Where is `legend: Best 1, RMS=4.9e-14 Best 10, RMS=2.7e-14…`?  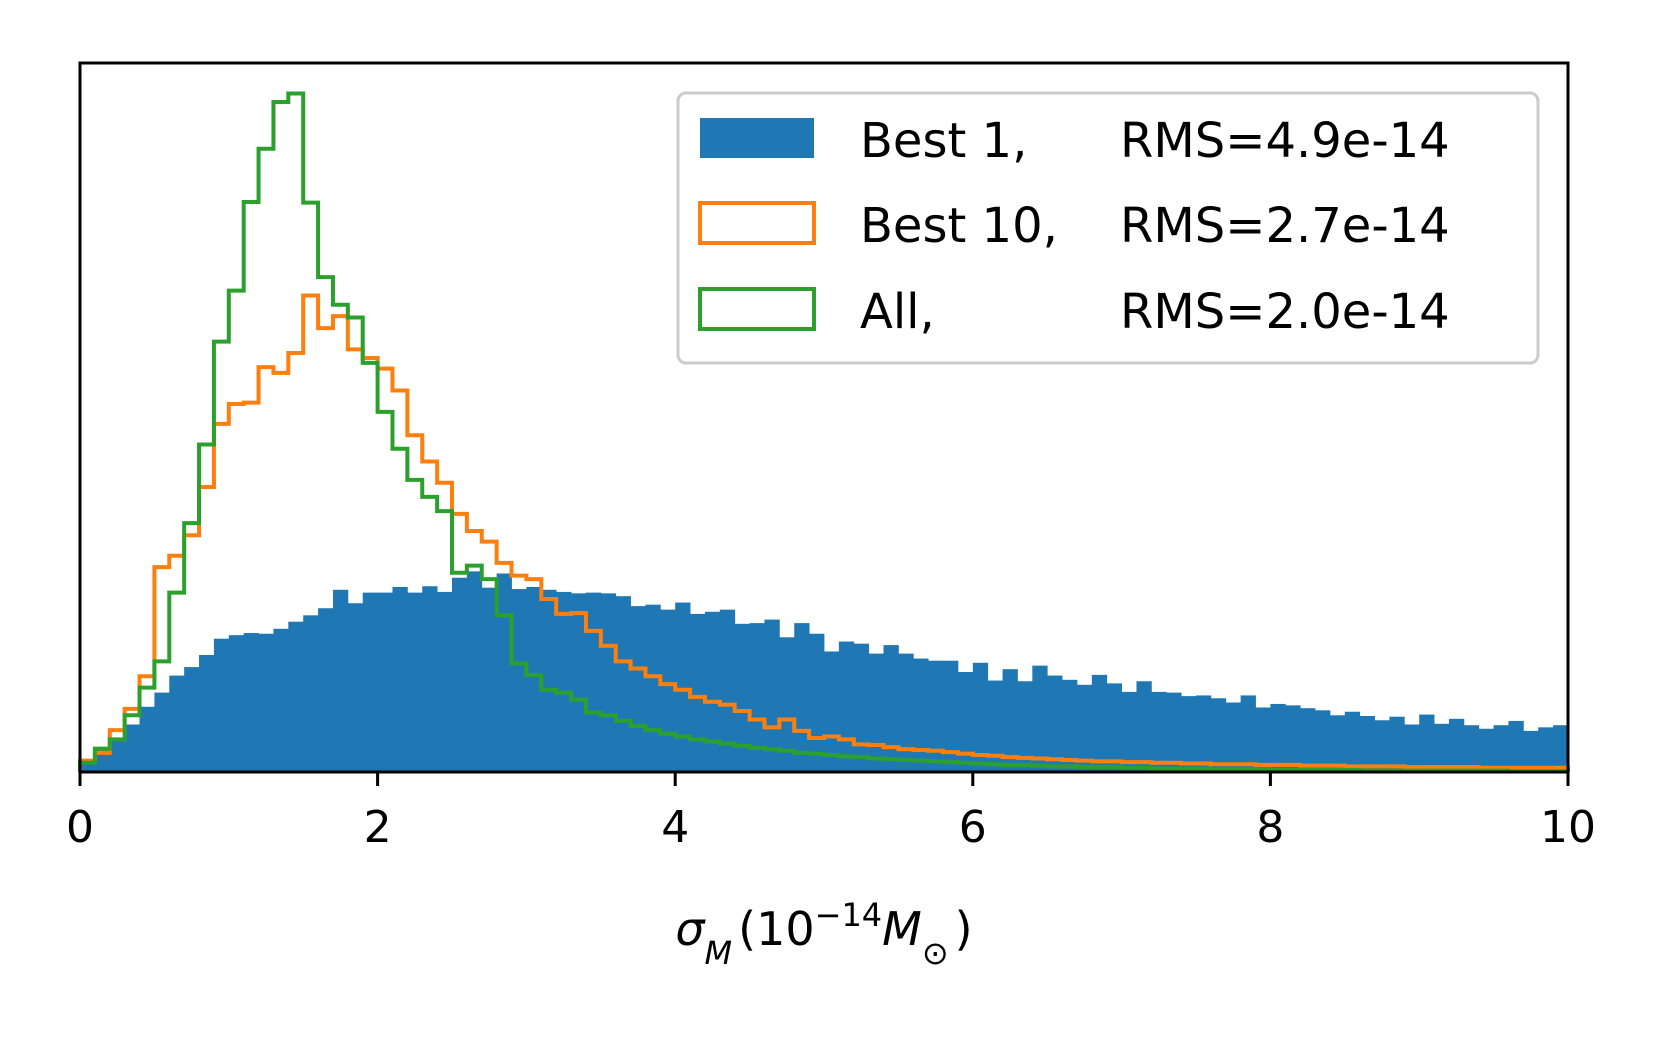 legend: Best 1, RMS=4.9e-14 Best 10, RMS=2.7e-14… is located at coordinates (1108, 228).